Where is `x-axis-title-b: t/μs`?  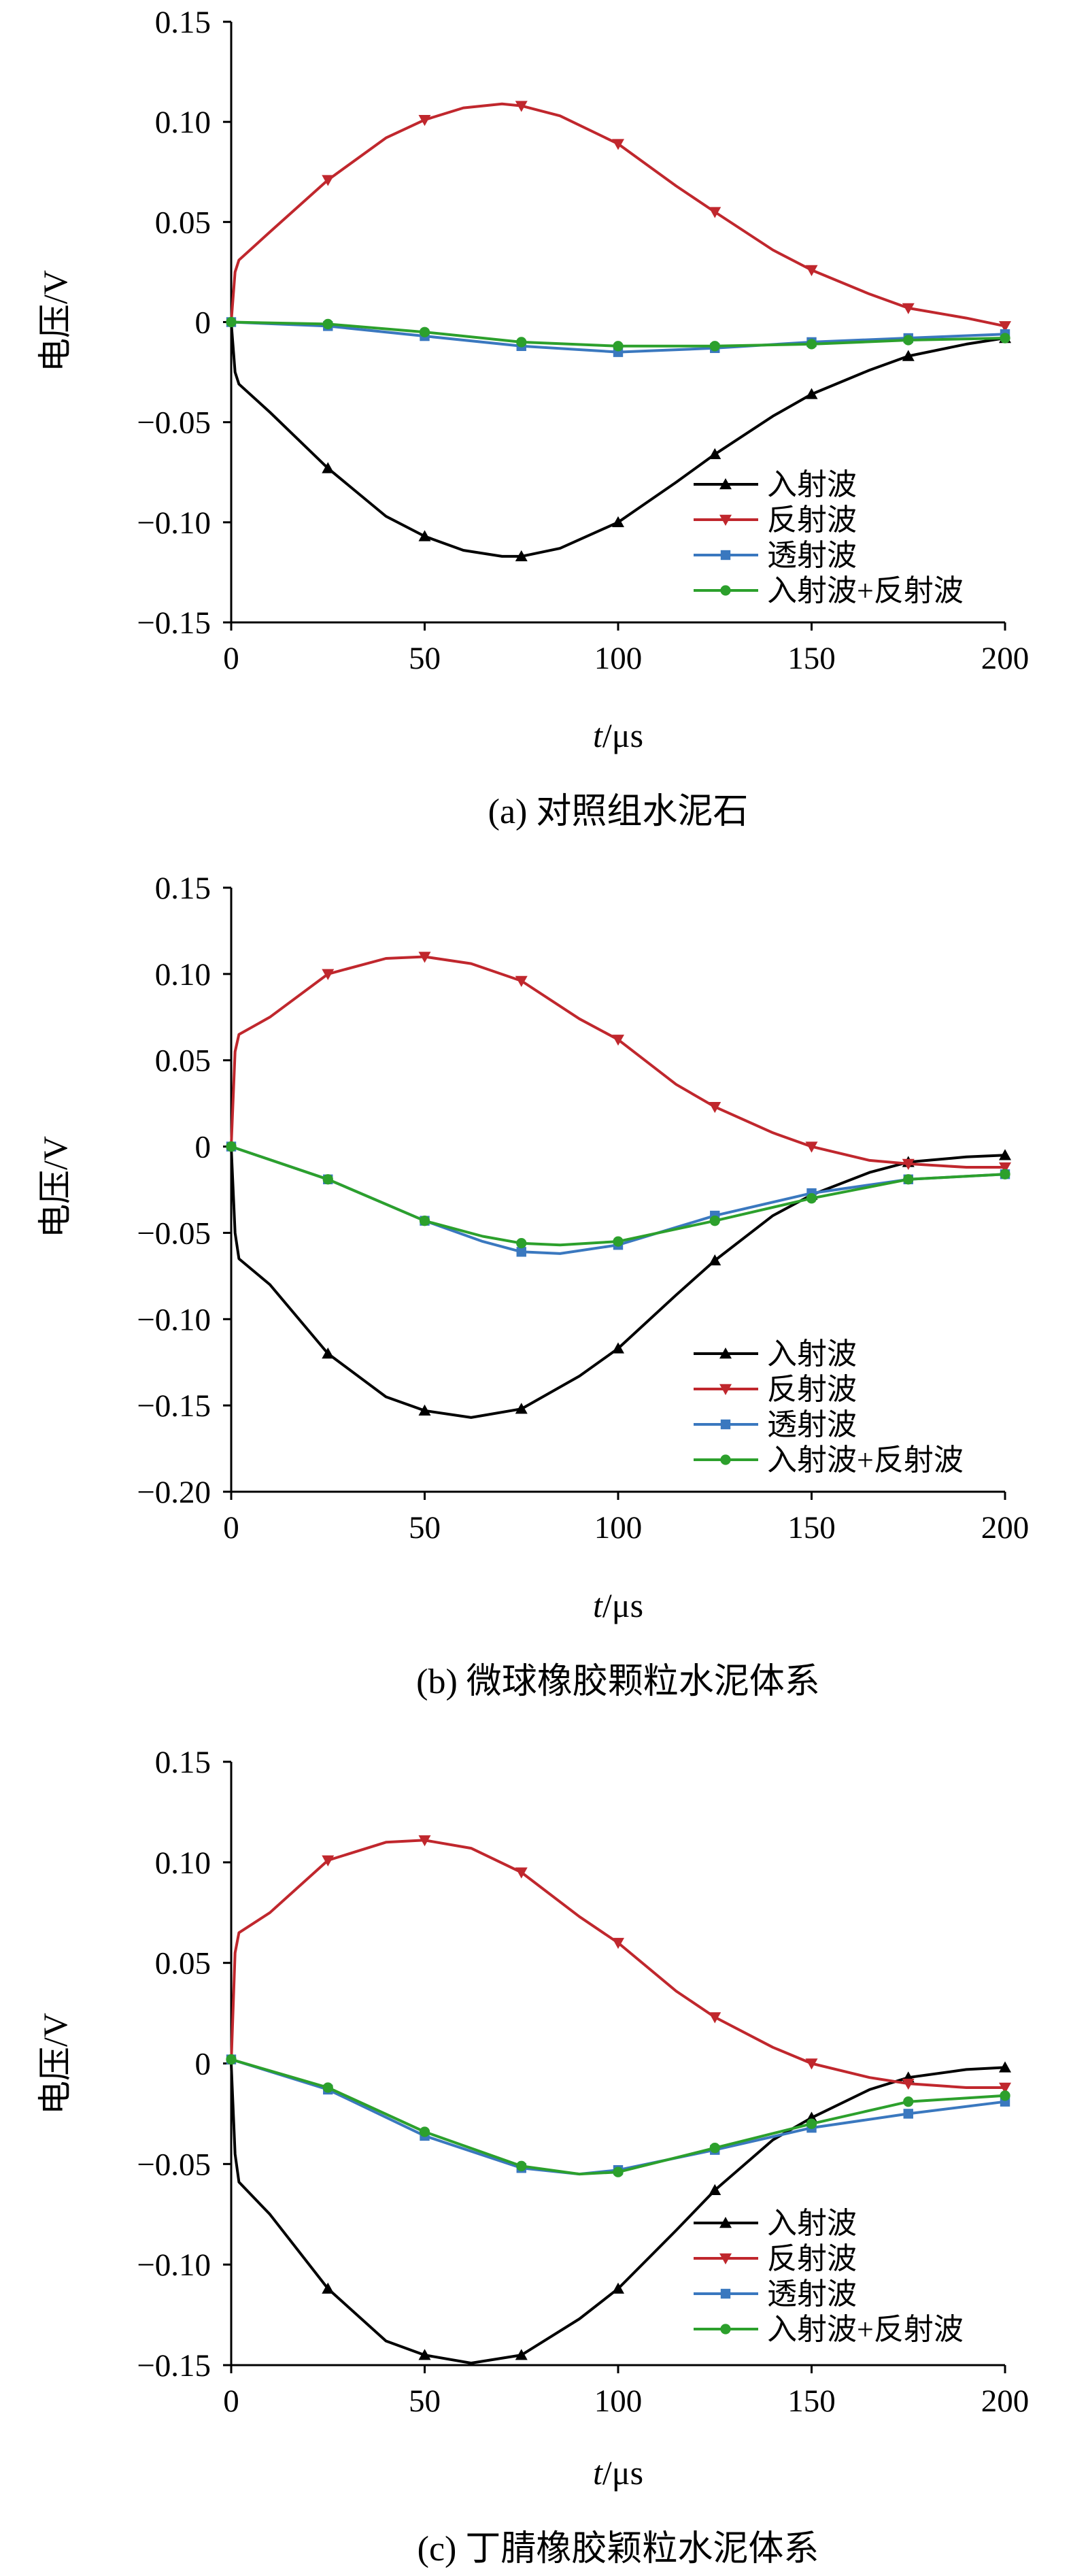 x-axis-title-b: t/μs is located at coordinates (618, 1605).